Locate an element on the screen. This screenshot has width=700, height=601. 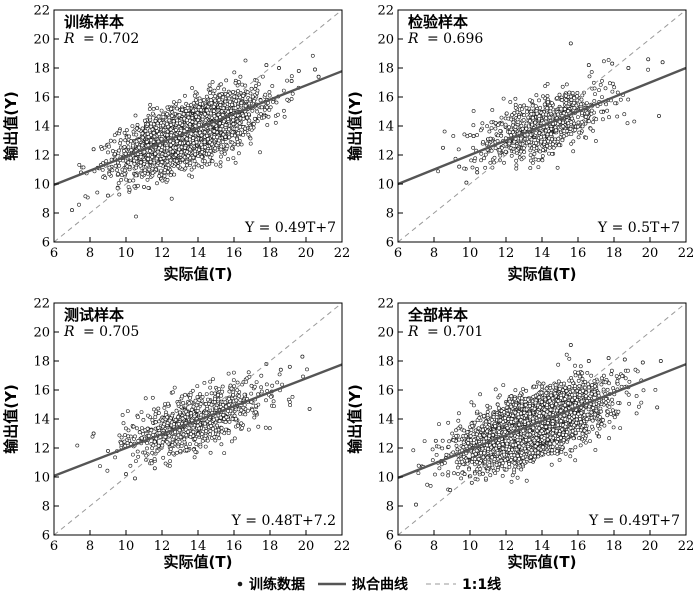
x-tick-label: 18 is located at coordinates (270, 546).